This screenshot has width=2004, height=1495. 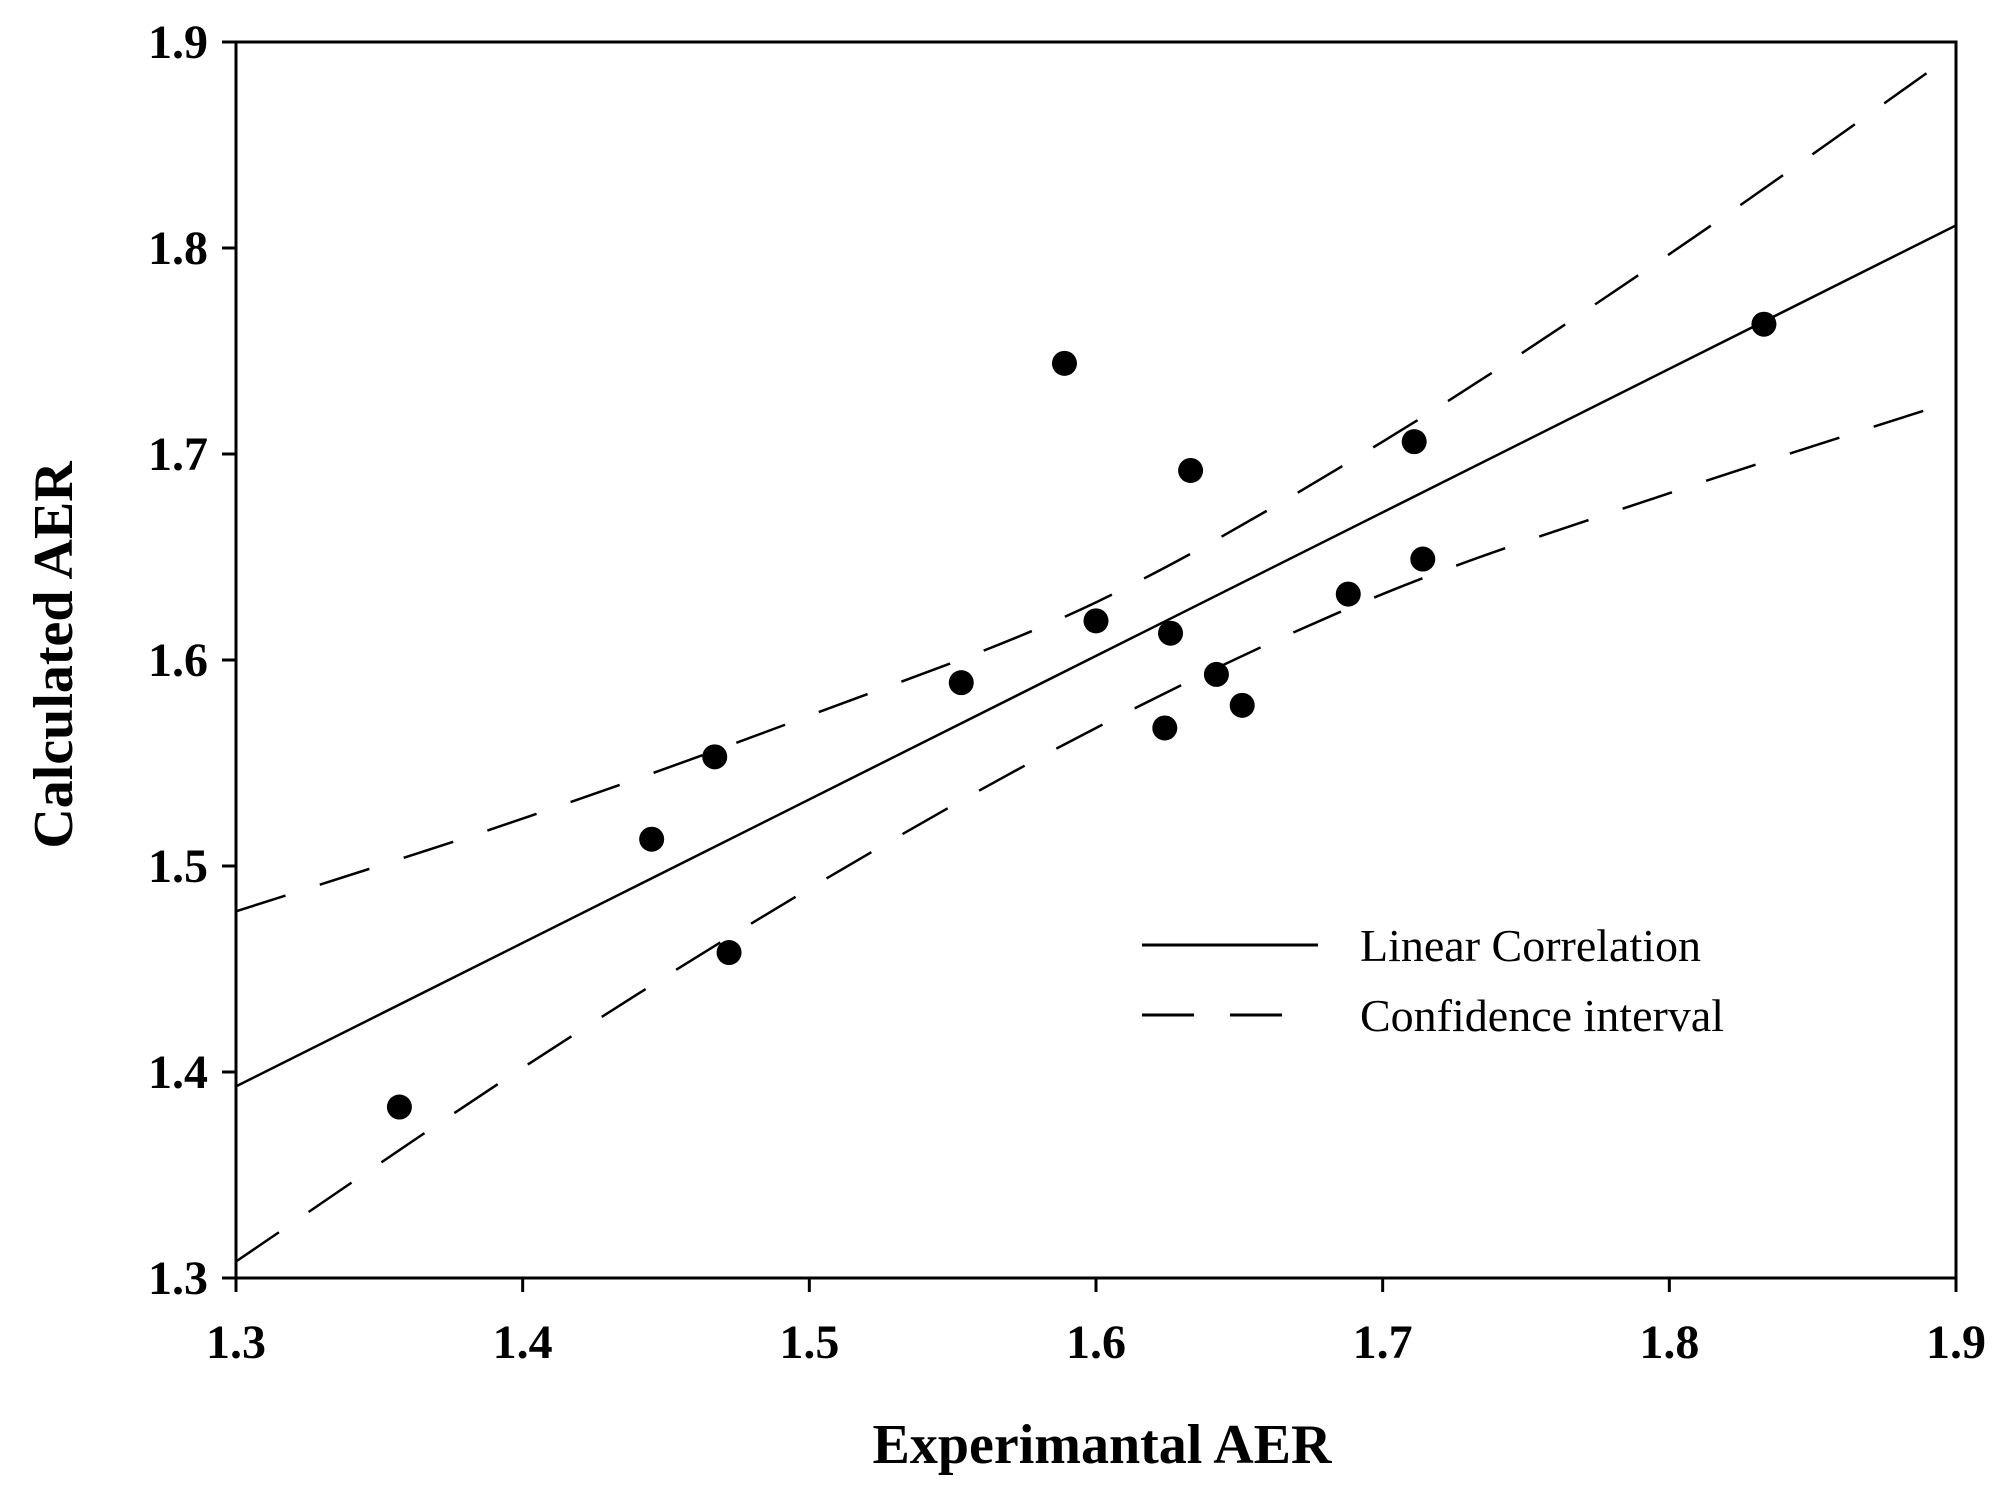 I want to click on x-tick-label: 1.4, so click(x=523, y=1342).